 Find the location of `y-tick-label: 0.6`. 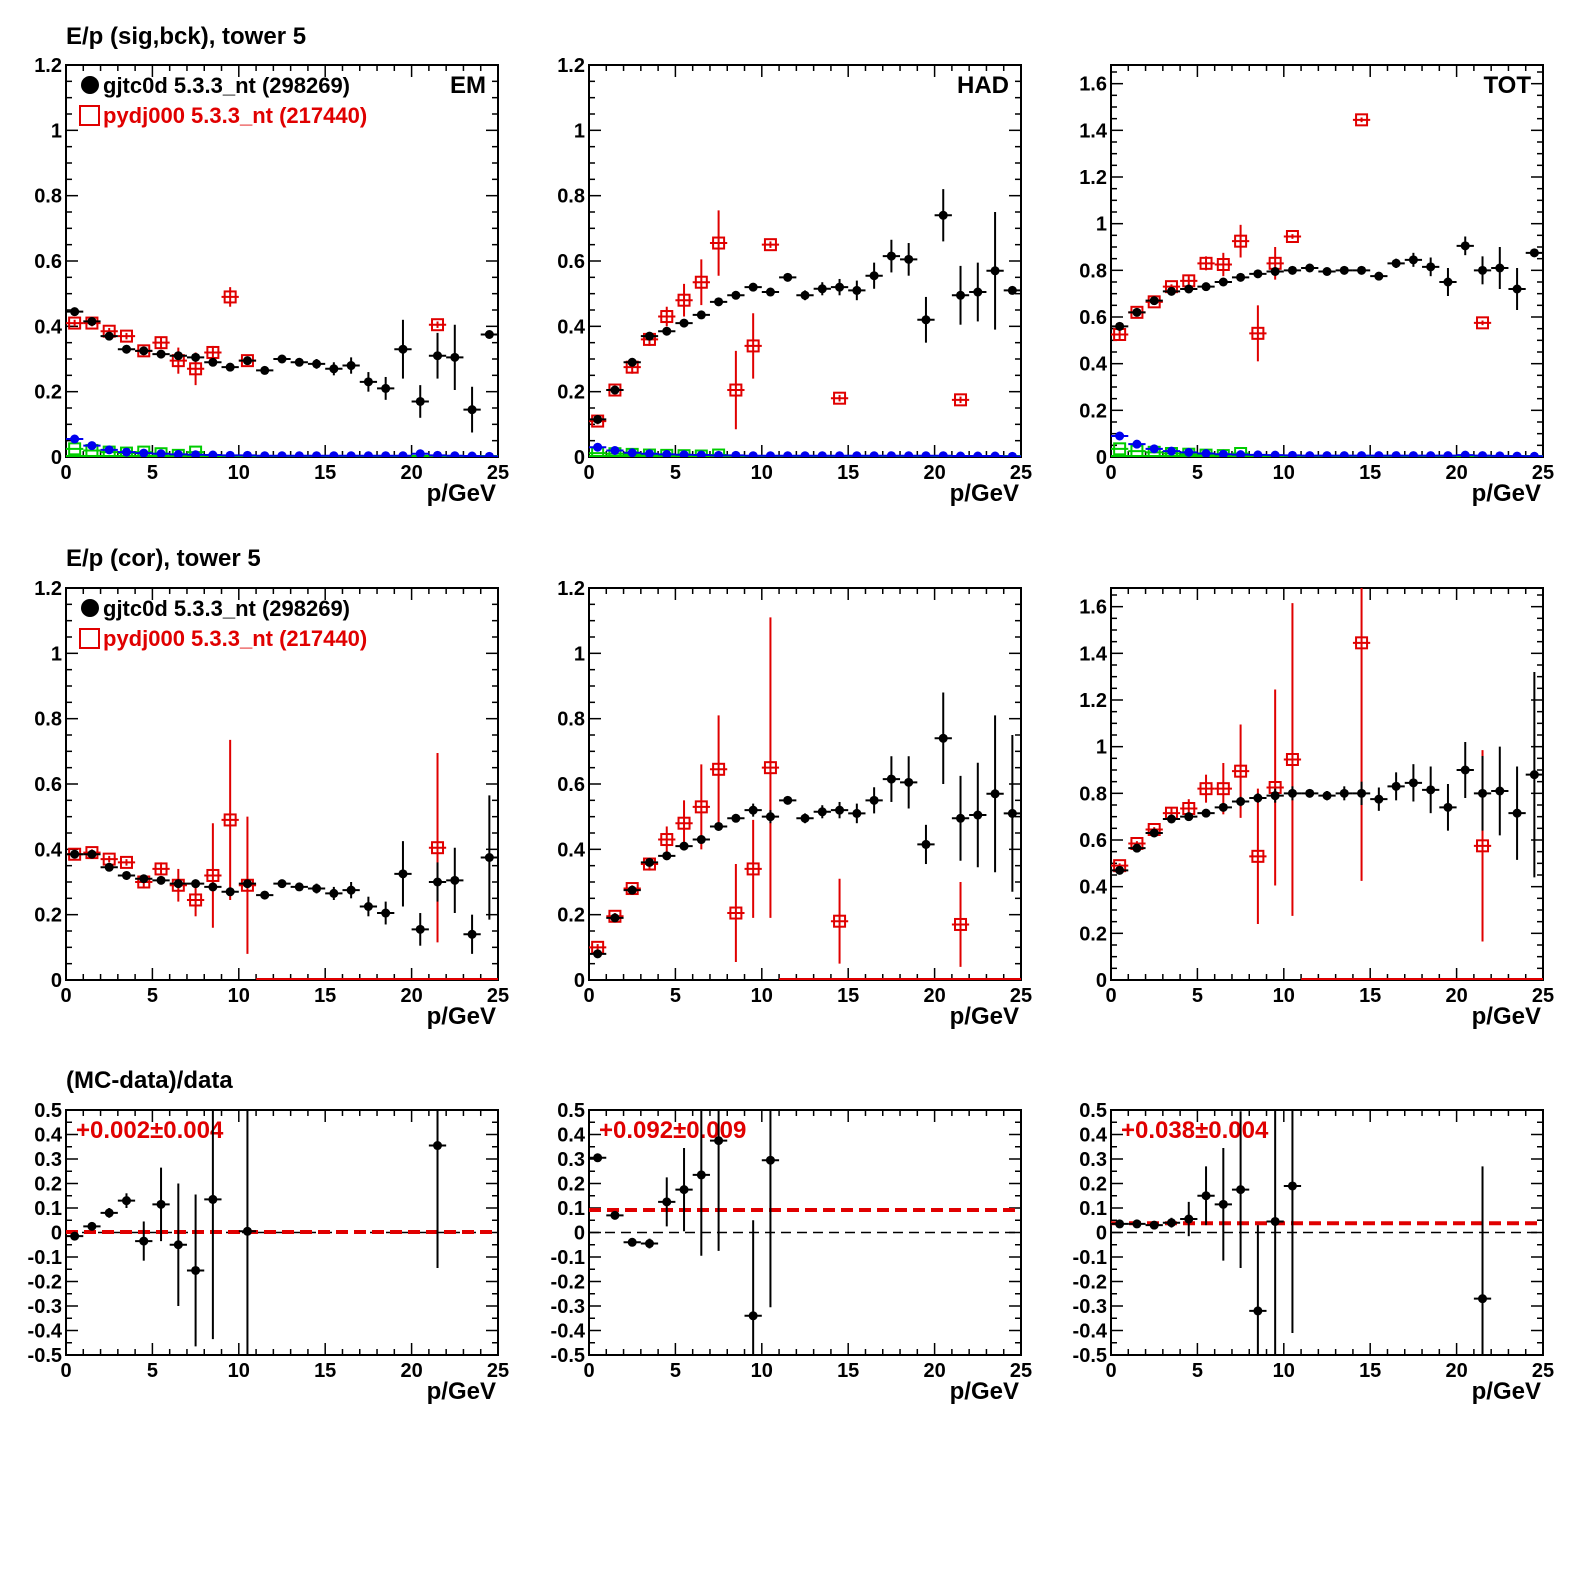

y-tick-label: 0.6 is located at coordinates (48, 785).